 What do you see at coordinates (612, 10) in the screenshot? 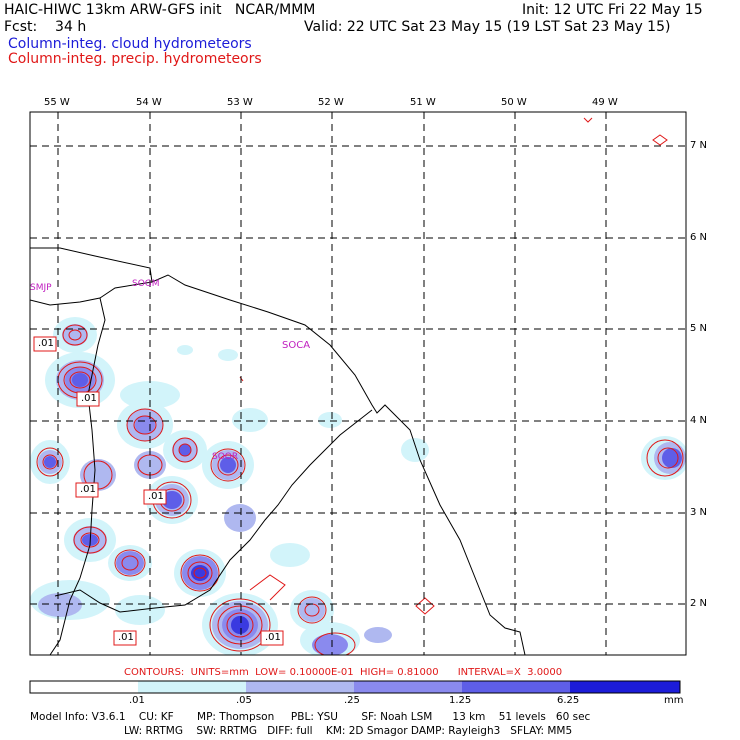
I see `init-time: Init: 12 UTC Fri 22 May 15` at bounding box center [612, 10].